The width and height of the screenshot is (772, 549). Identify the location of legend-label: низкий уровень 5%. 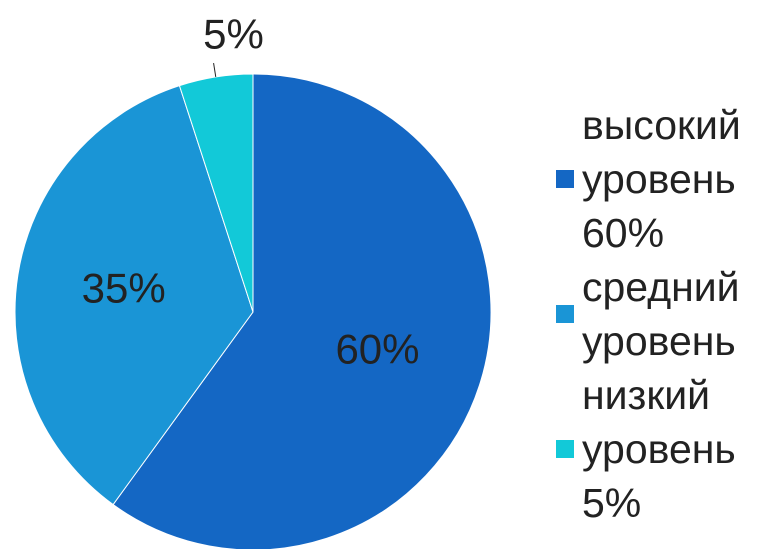
(659, 449).